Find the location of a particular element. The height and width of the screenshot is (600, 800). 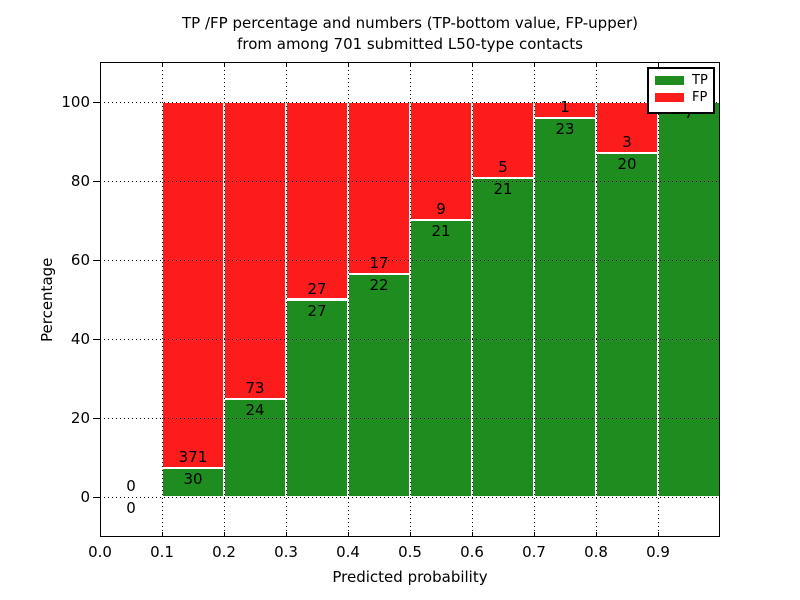

y-tick-label: 60 is located at coordinates (80, 259).